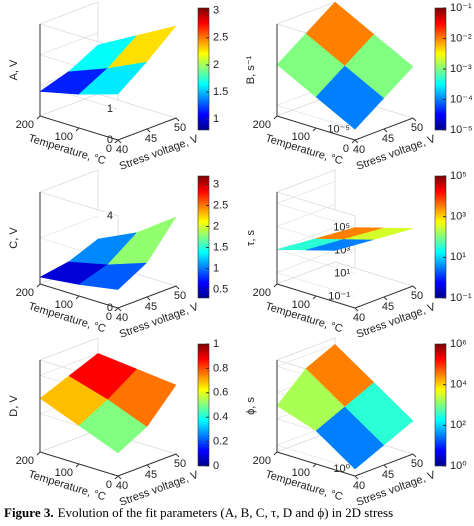 The height and width of the screenshot is (526, 474). I want to click on colorbar-tick-label: 0.2, so click(220, 442).